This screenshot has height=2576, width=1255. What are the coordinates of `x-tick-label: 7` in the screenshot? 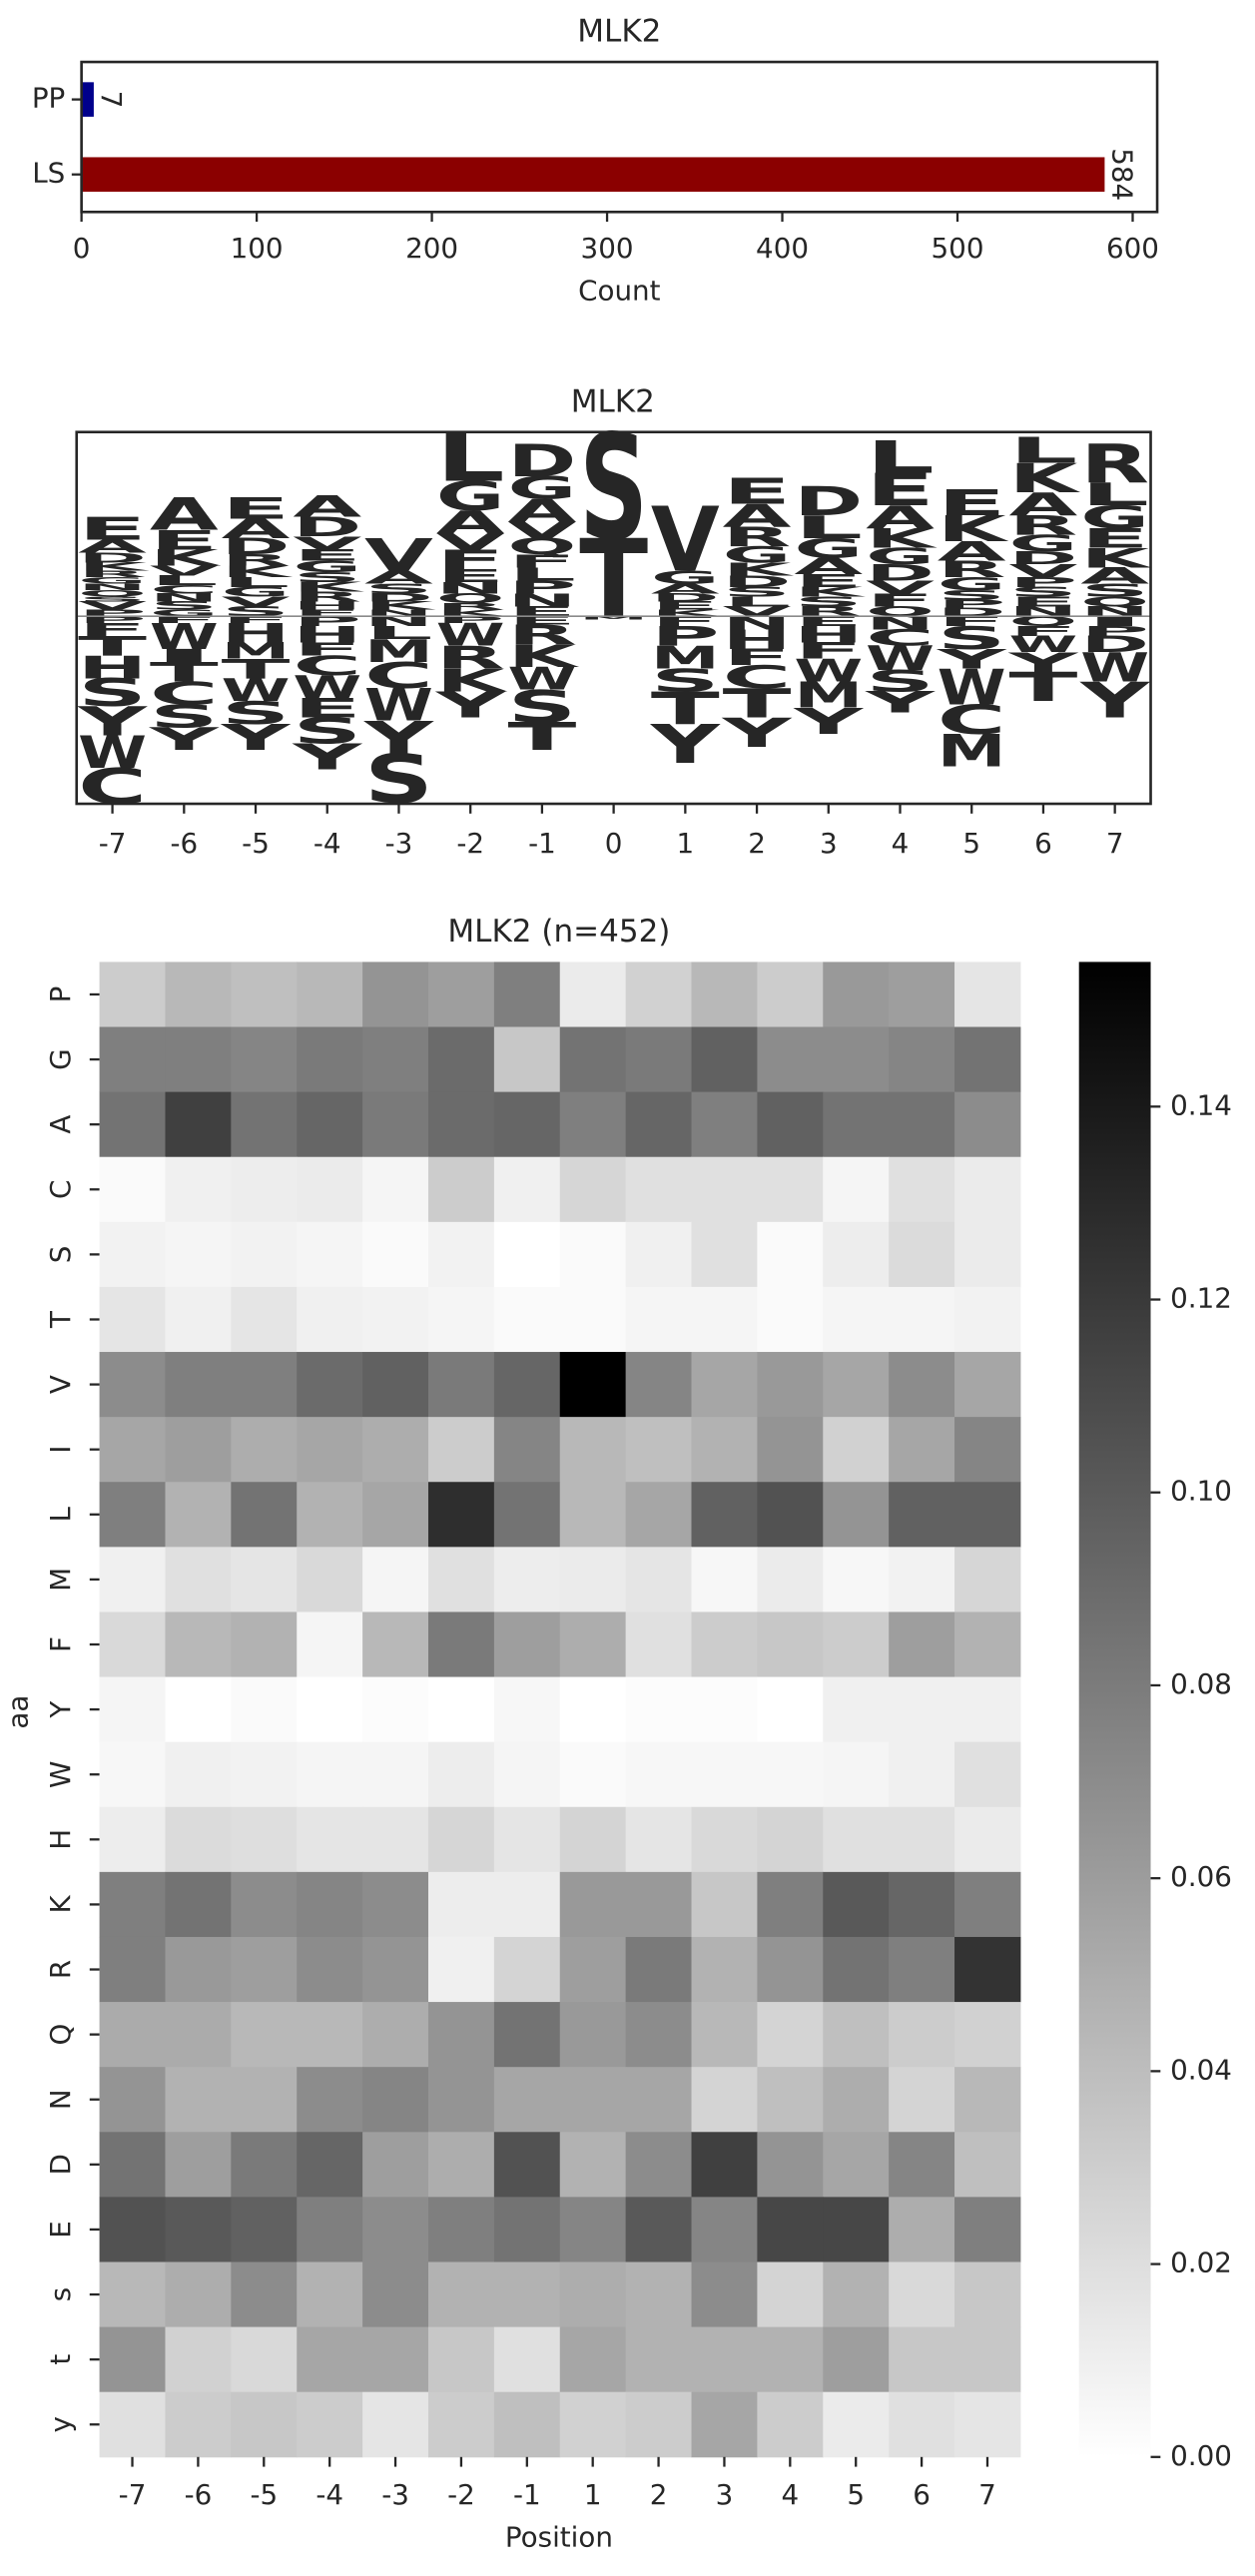 It's located at (987, 2494).